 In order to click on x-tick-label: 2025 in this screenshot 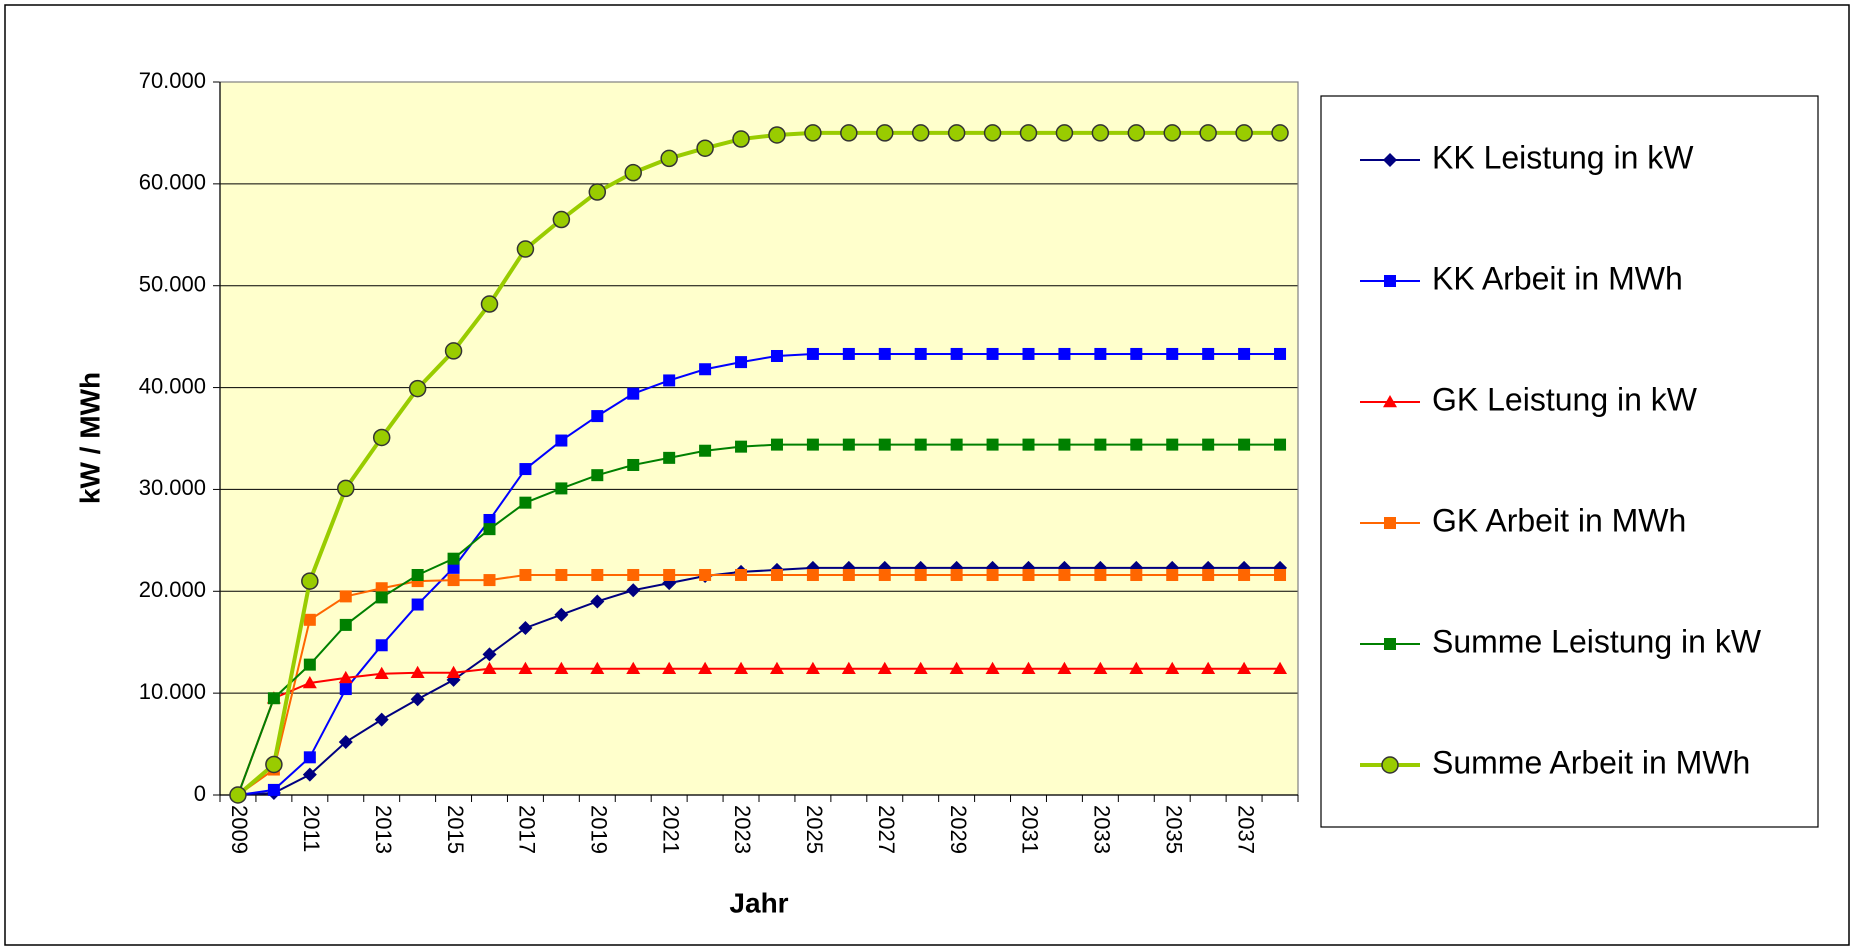, I will do `click(814, 829)`.